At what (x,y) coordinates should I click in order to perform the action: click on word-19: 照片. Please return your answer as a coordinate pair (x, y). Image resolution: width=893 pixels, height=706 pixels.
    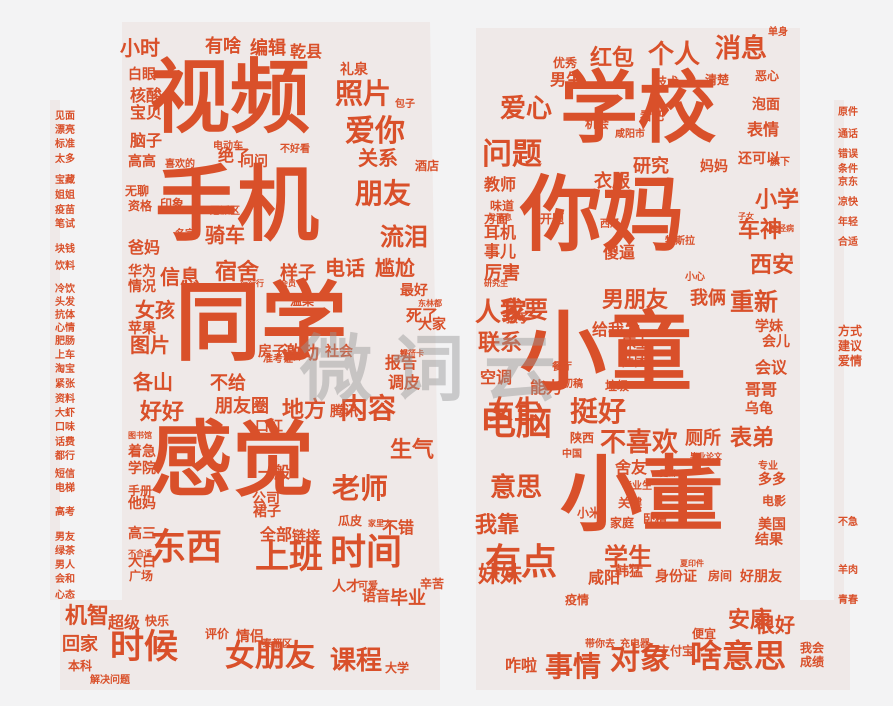
    Looking at the image, I should click on (363, 93).